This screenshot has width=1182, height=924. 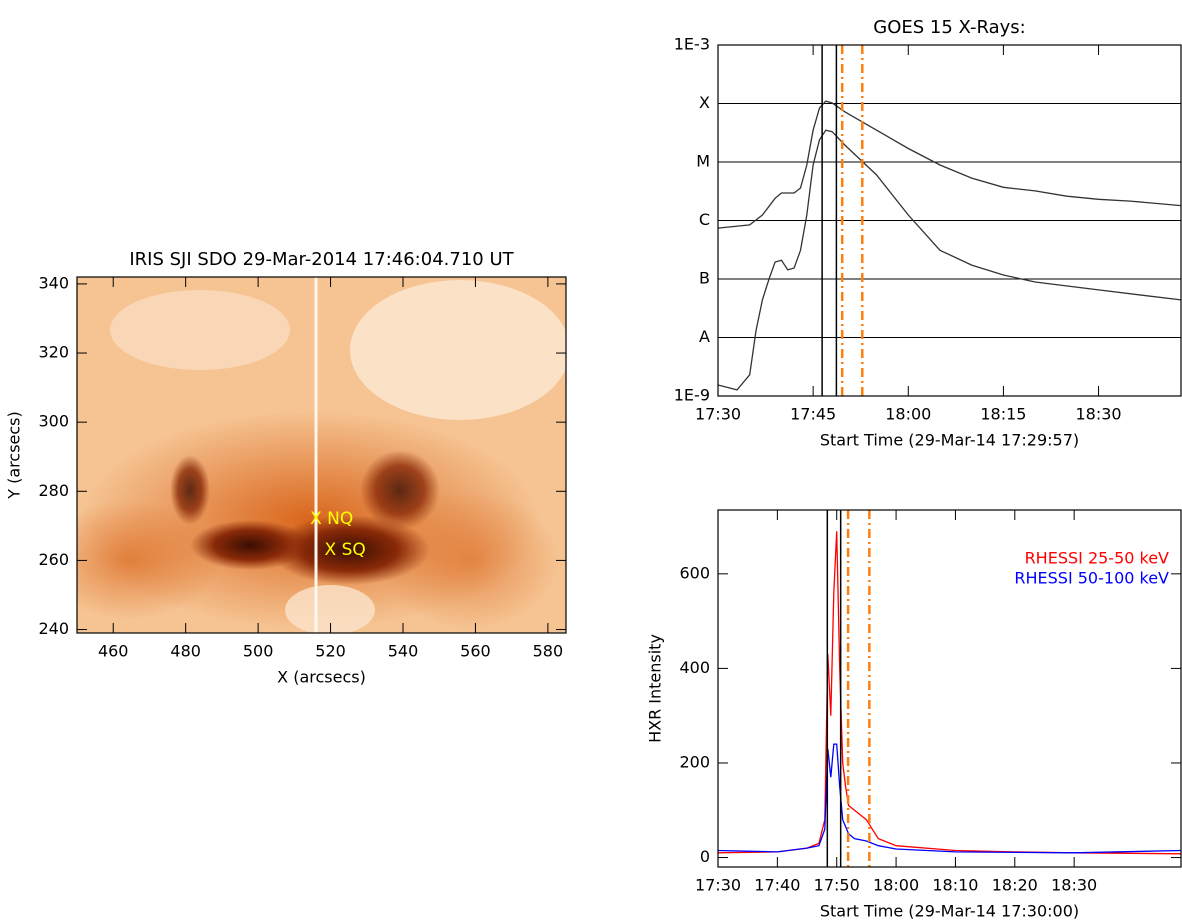 I want to click on y-axis-label: Y (arcsecs), so click(x=14, y=455).